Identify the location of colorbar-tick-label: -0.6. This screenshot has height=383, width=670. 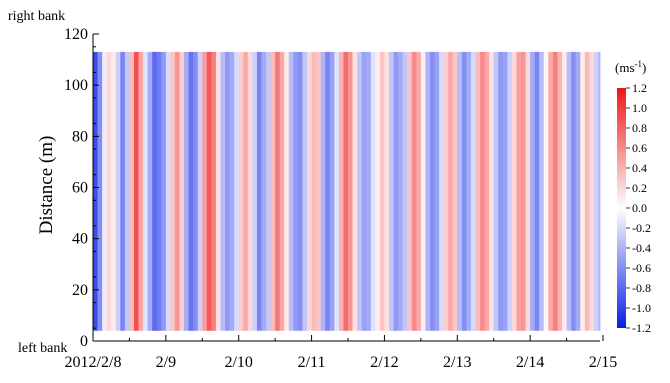
(641, 268).